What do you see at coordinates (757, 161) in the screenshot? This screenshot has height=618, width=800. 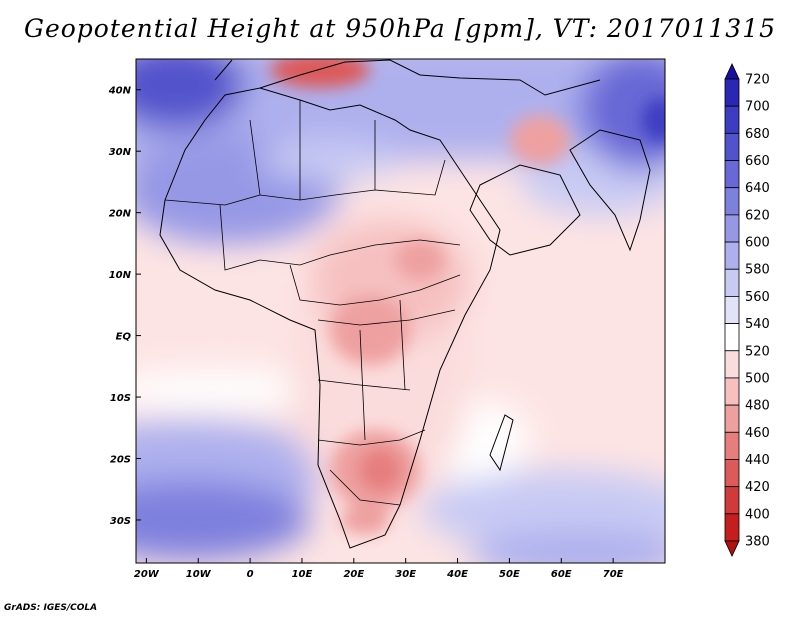 I see `colorbar-level-label: 660` at bounding box center [757, 161].